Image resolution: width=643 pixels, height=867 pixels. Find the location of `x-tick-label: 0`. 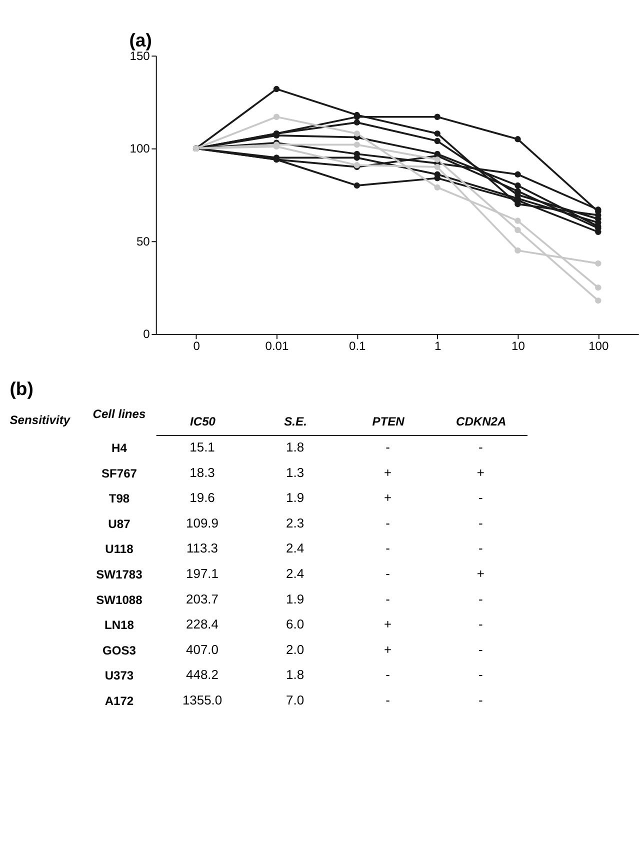

x-tick-label: 0 is located at coordinates (196, 346).